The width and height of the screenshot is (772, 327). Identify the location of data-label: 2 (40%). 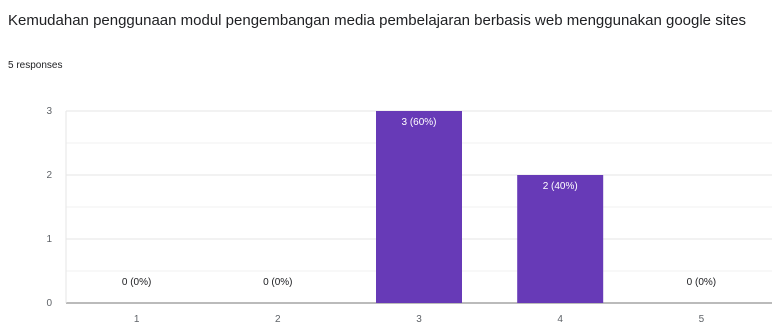
(560, 186).